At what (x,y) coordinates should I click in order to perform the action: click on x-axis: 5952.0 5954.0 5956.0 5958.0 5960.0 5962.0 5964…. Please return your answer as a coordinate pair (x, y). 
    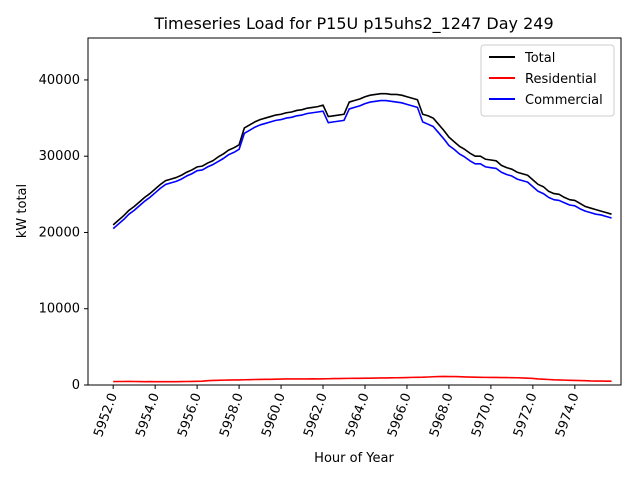
    Looking at the image, I should click on (337, 412).